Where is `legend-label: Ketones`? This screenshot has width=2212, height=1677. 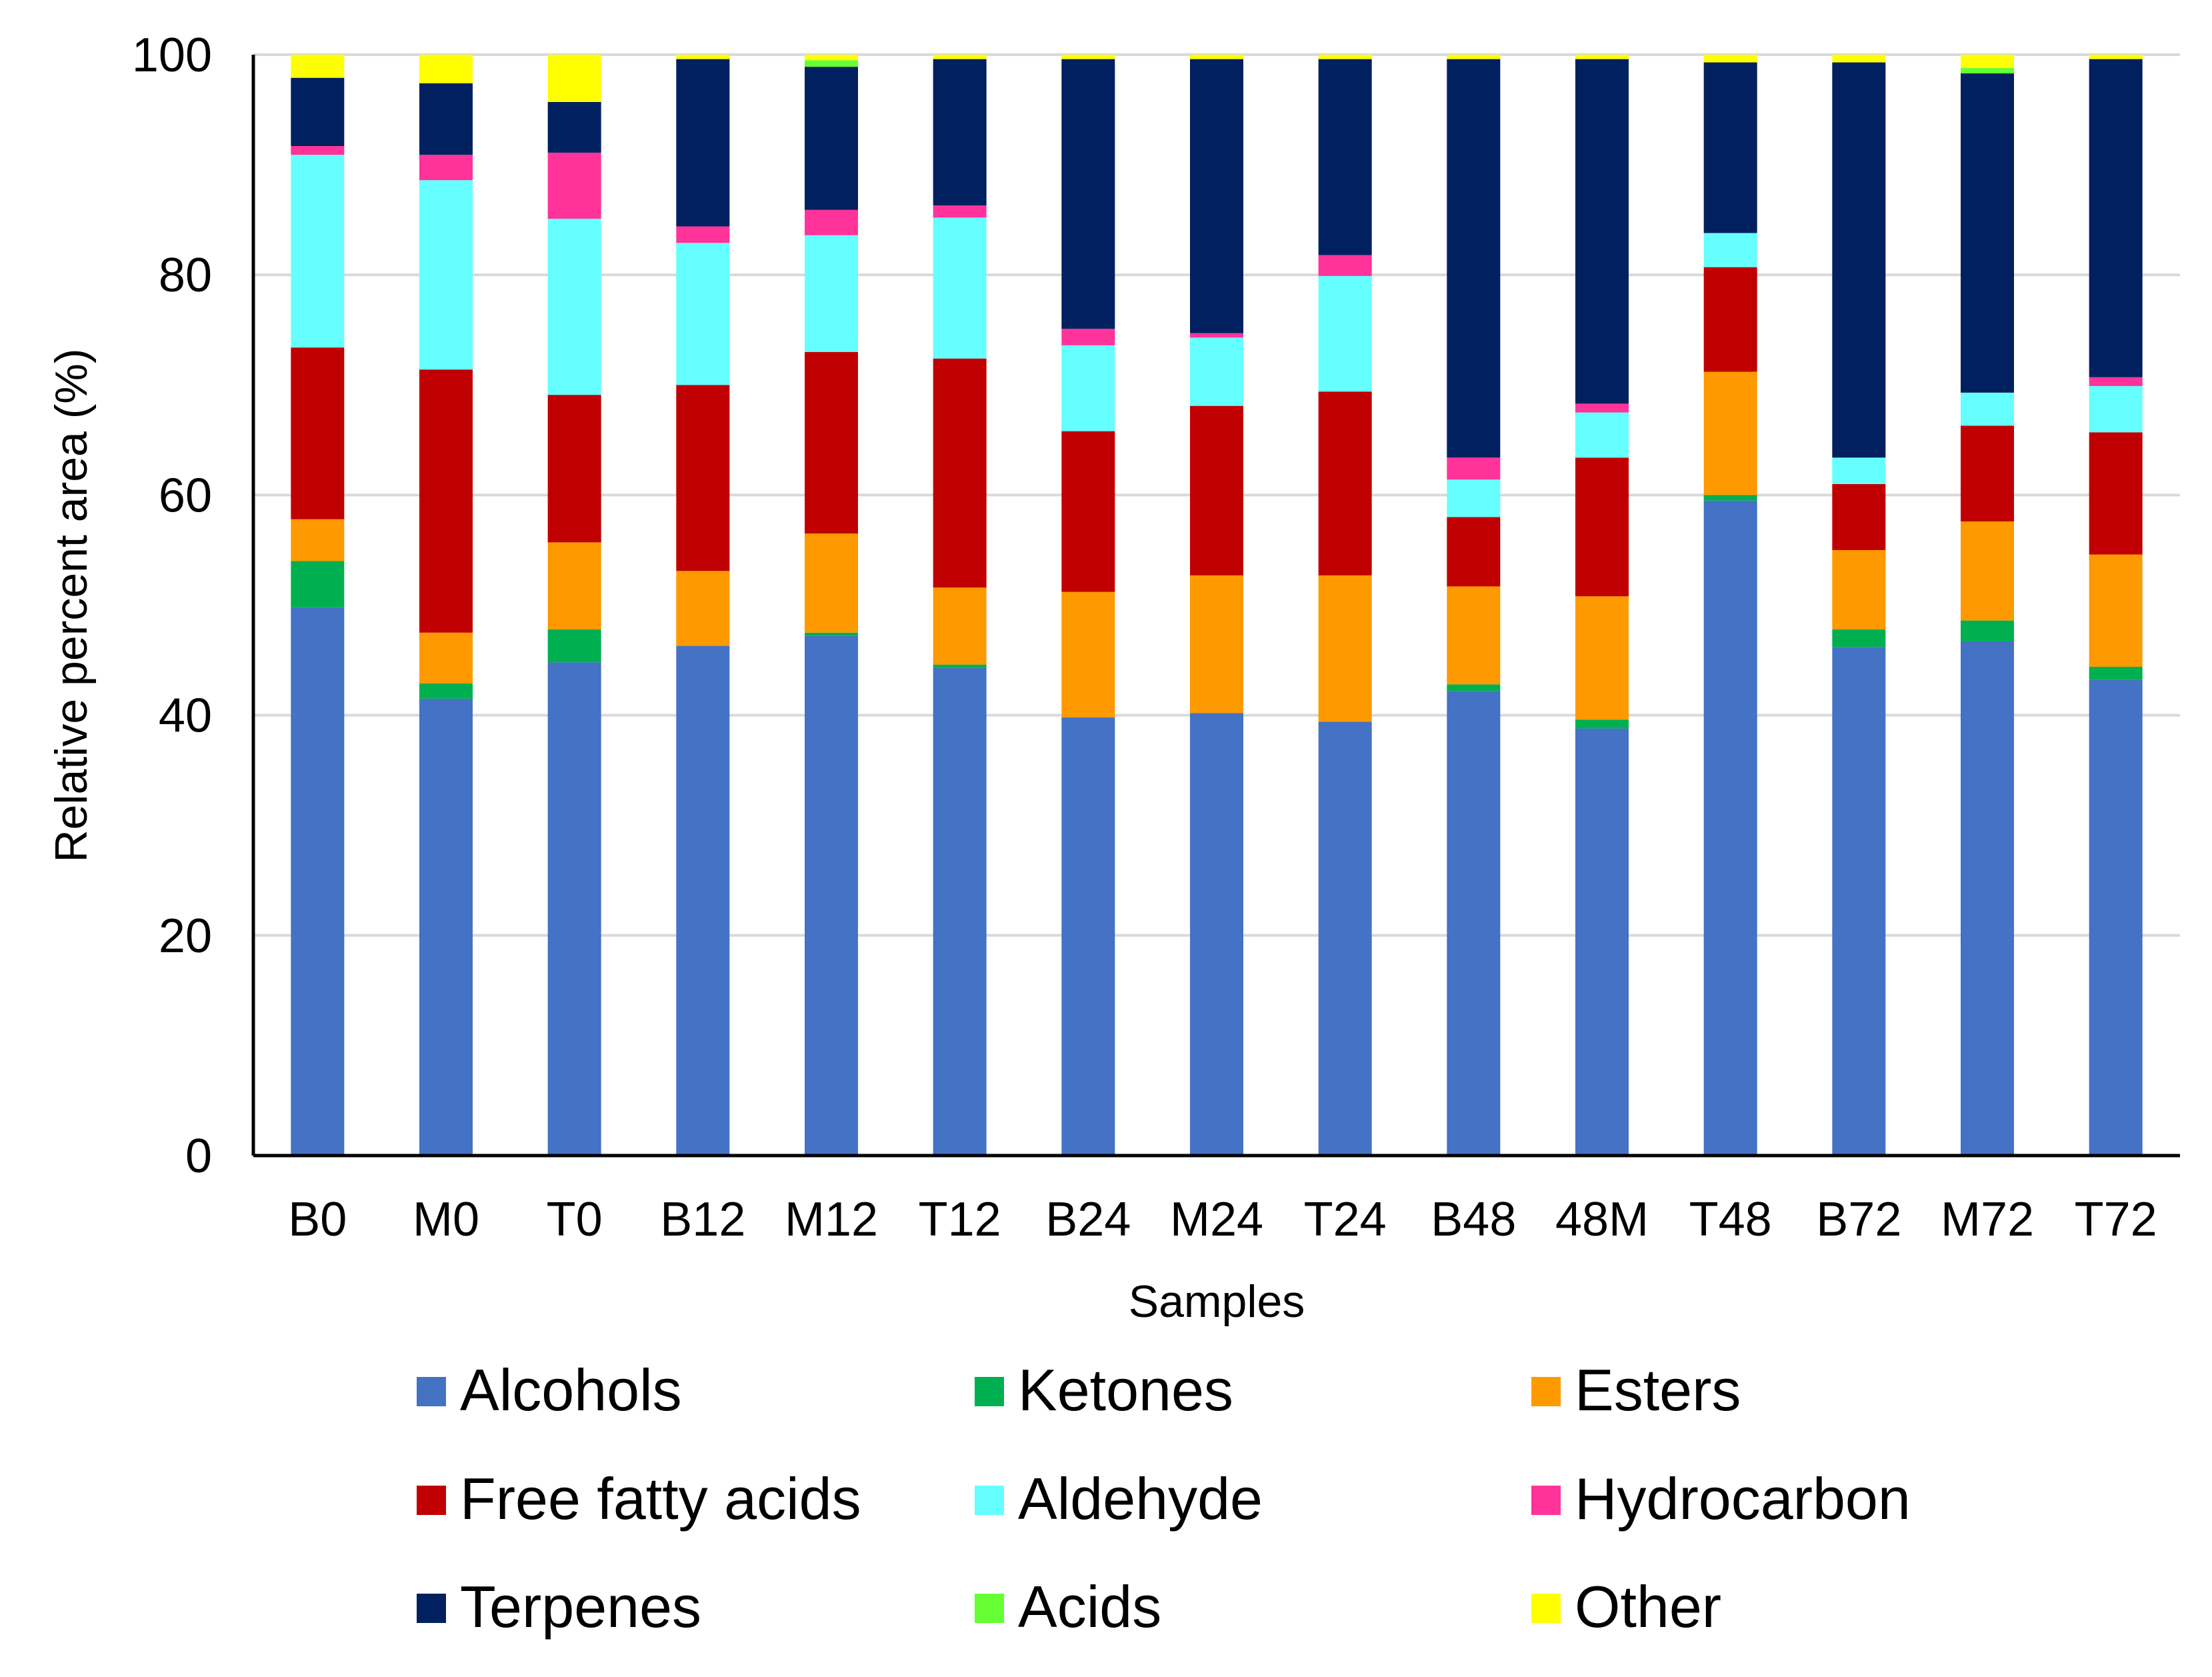
legend-label: Ketones is located at coordinates (1125, 1390).